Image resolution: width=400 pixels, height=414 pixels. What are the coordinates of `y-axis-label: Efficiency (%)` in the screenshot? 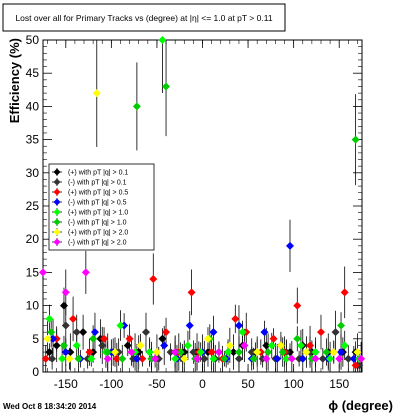 It's located at (14, 80).